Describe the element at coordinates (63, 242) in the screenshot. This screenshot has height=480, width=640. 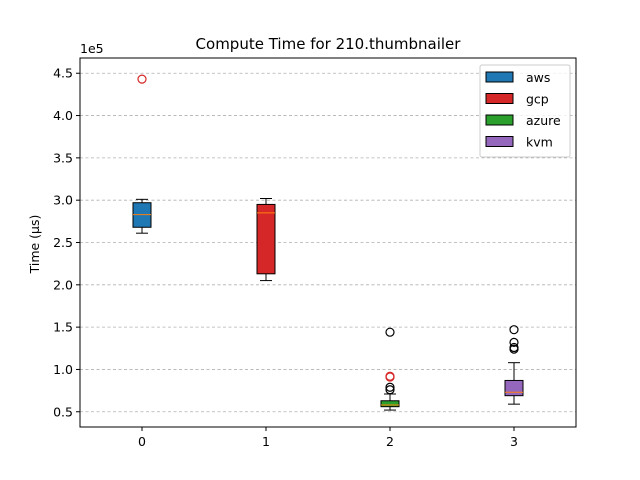
I see `y-tick-label: 2.5` at that location.